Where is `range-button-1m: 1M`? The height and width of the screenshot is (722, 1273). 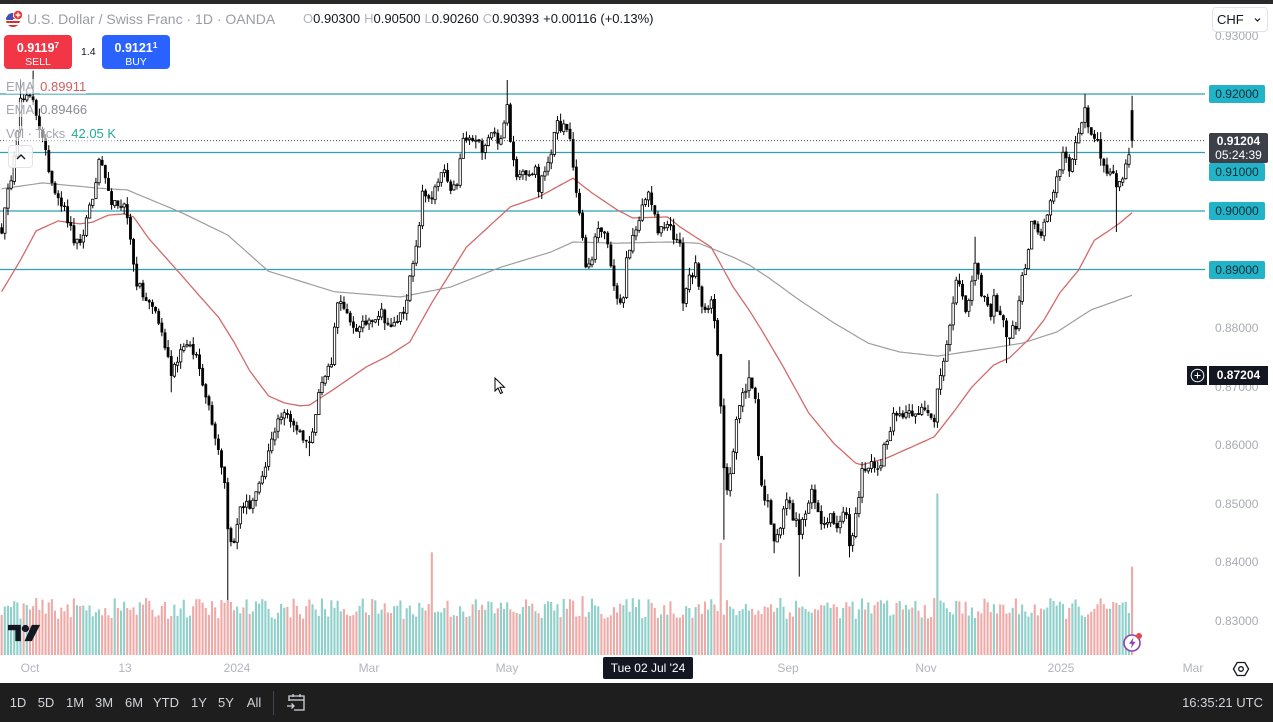
range-button-1m: 1M is located at coordinates (75, 702).